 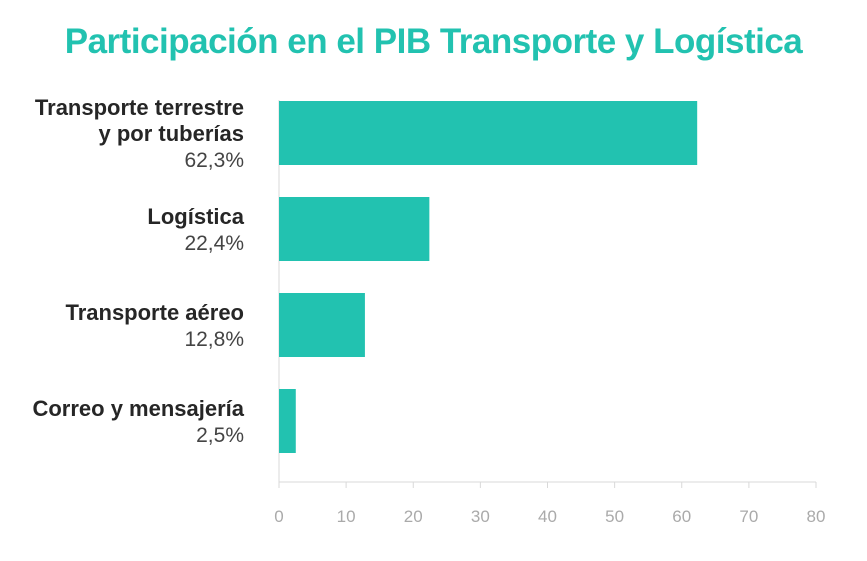 What do you see at coordinates (748, 516) in the screenshot?
I see `x-tick-label: 70` at bounding box center [748, 516].